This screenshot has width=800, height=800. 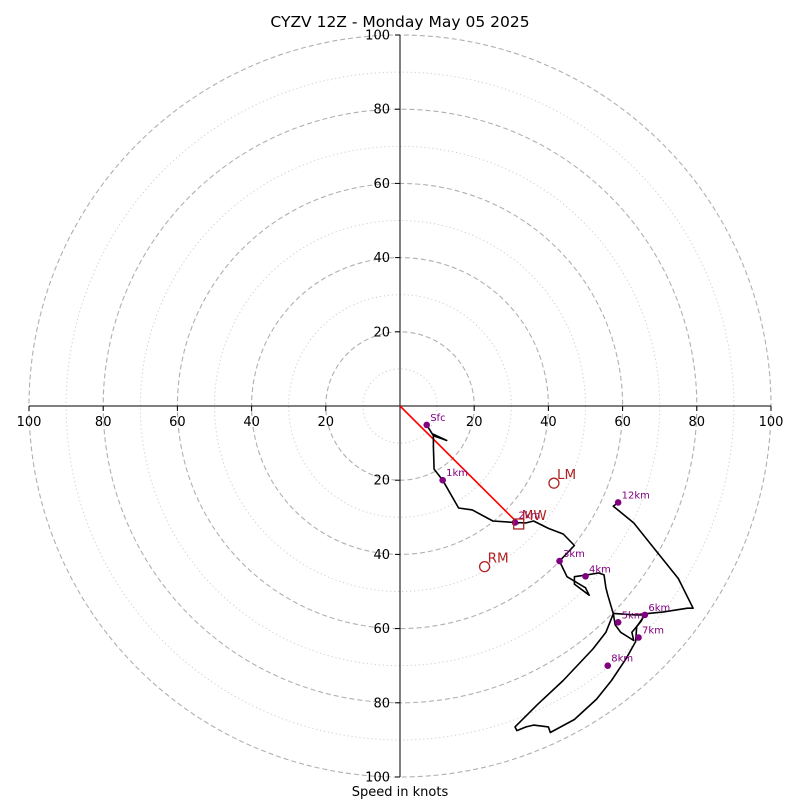 What do you see at coordinates (633, 615) in the screenshot?
I see `height-marker-label: 5km` at bounding box center [633, 615].